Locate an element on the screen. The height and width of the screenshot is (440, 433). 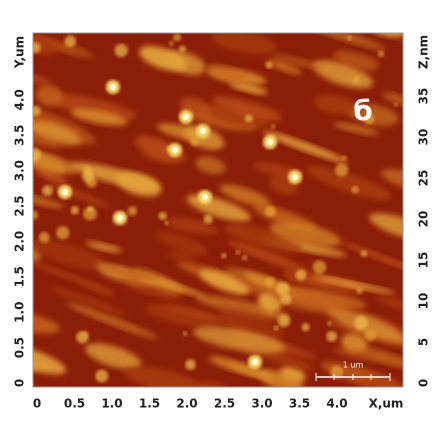
z-tick-label: 10 is located at coordinates (424, 301).